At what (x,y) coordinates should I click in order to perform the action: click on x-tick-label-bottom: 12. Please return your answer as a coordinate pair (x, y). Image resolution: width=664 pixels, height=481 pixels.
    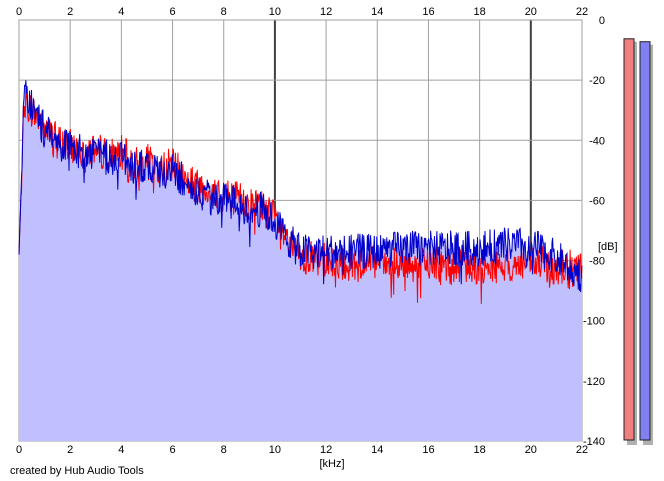
    Looking at the image, I should click on (326, 450).